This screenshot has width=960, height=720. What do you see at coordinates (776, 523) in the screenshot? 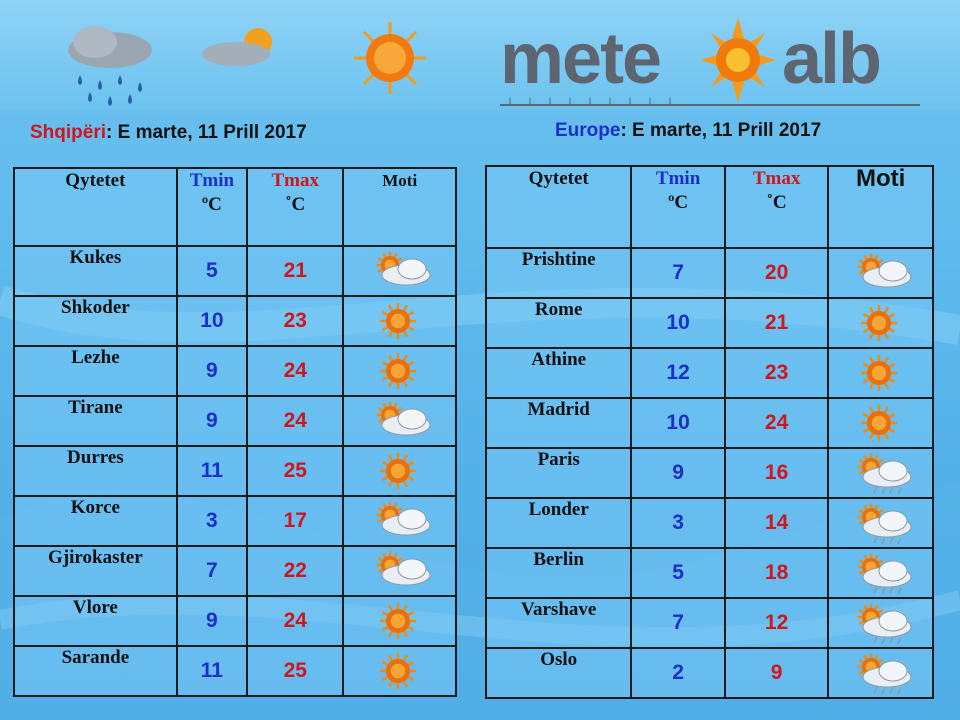
I see `tmax-value: 14` at bounding box center [776, 523].